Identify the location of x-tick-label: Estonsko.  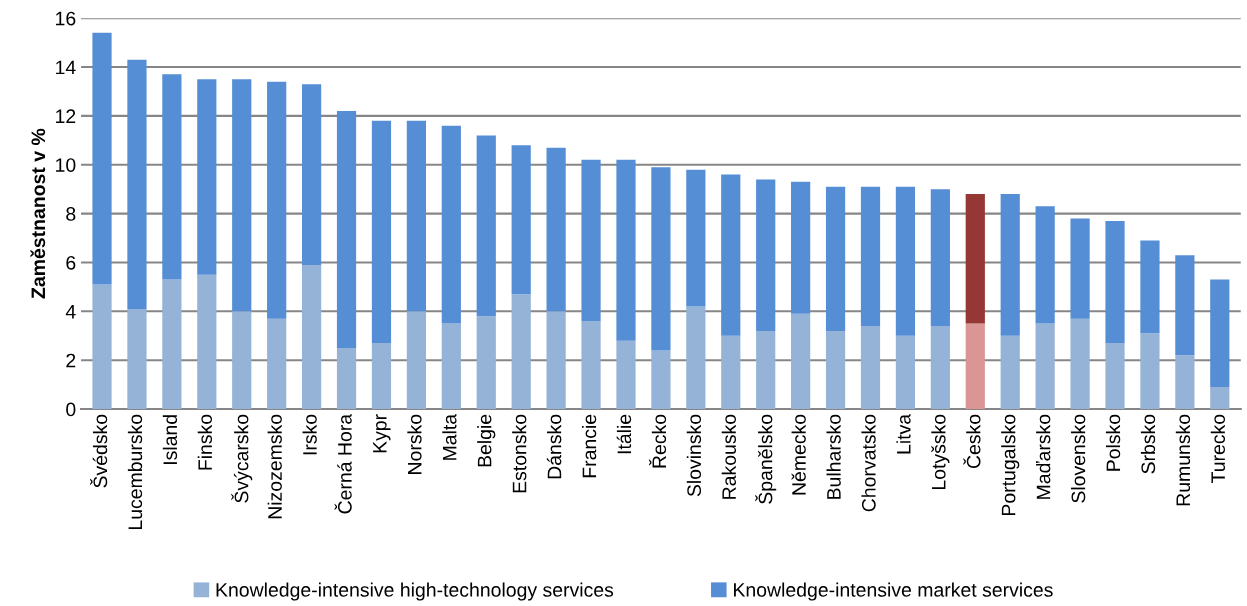
(519, 453).